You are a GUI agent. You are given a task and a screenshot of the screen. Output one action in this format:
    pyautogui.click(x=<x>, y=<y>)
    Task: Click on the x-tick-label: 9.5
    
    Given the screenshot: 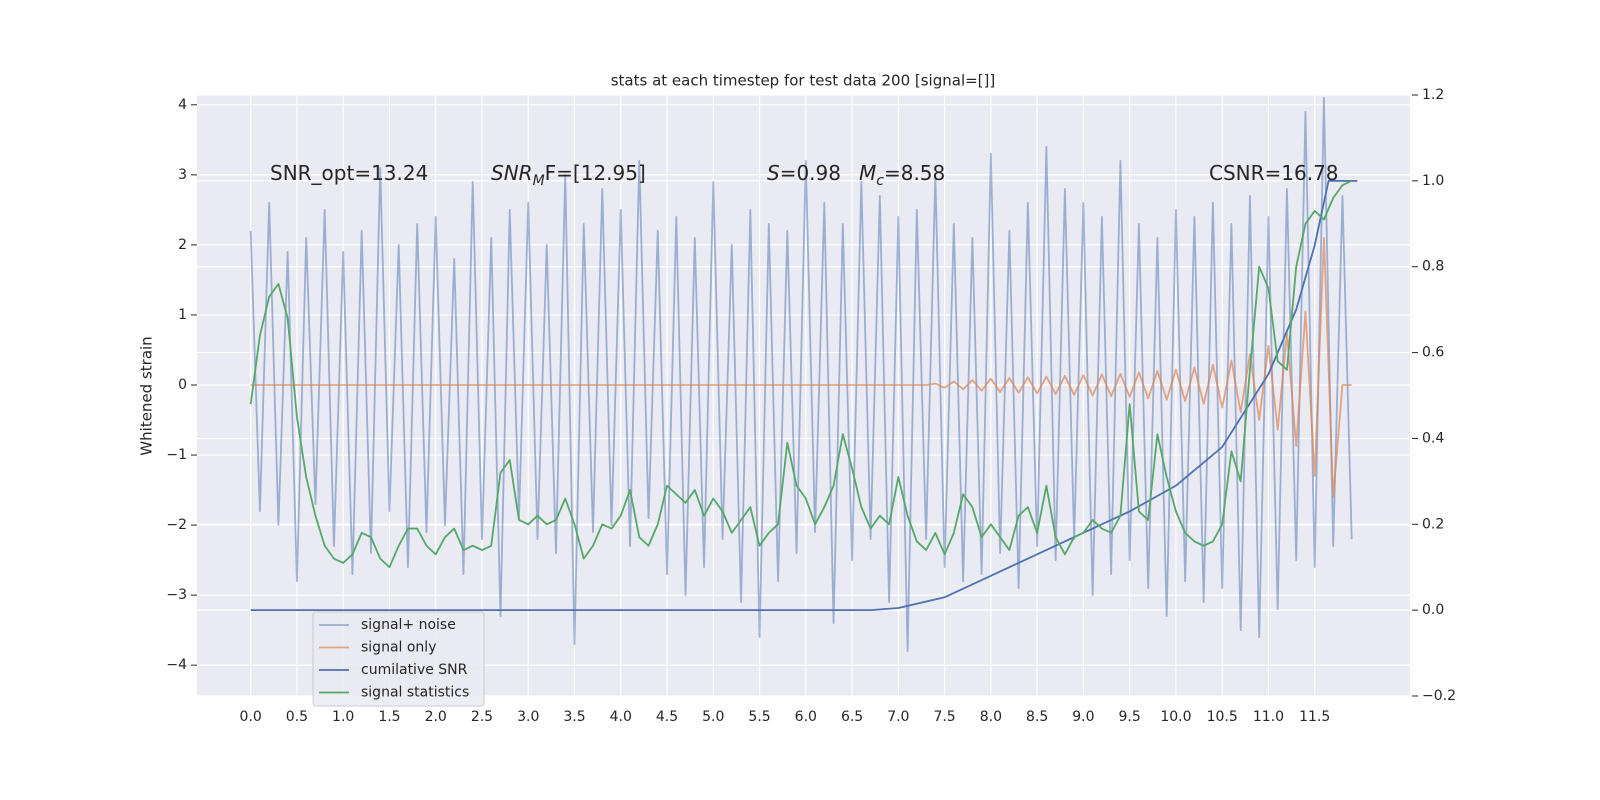 What is the action you would take?
    pyautogui.click(x=1130, y=717)
    